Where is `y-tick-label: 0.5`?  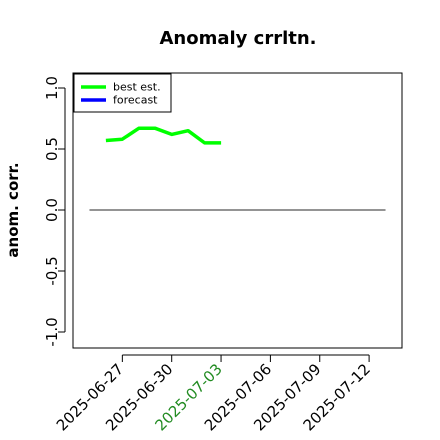
y-tick-label: 0.5 is located at coordinates (52, 149).